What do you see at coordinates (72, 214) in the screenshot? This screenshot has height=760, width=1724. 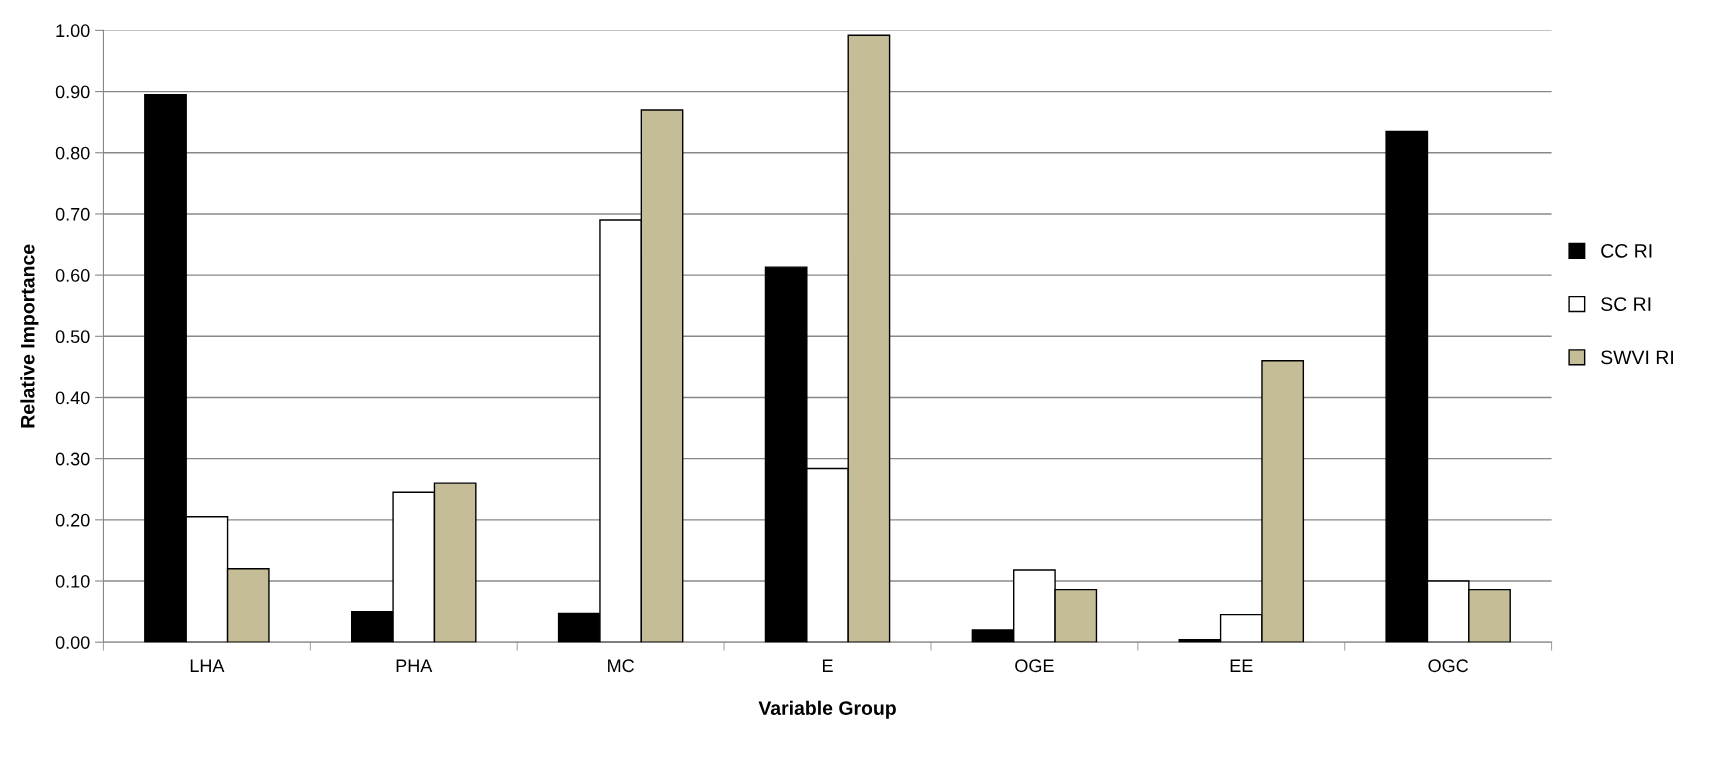 I see `y-tick-label: 0.70` at bounding box center [72, 214].